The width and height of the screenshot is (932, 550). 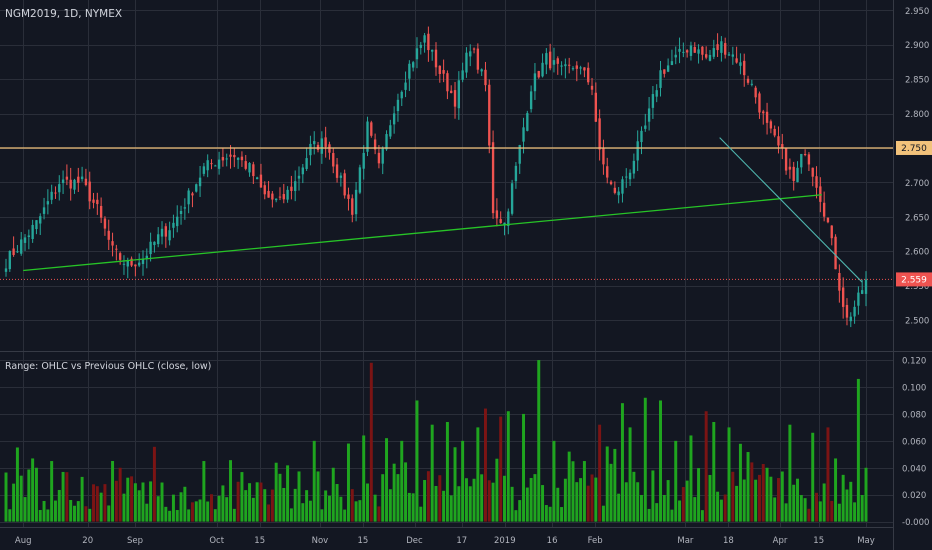 I want to click on support-trendline, so click(x=422, y=233).